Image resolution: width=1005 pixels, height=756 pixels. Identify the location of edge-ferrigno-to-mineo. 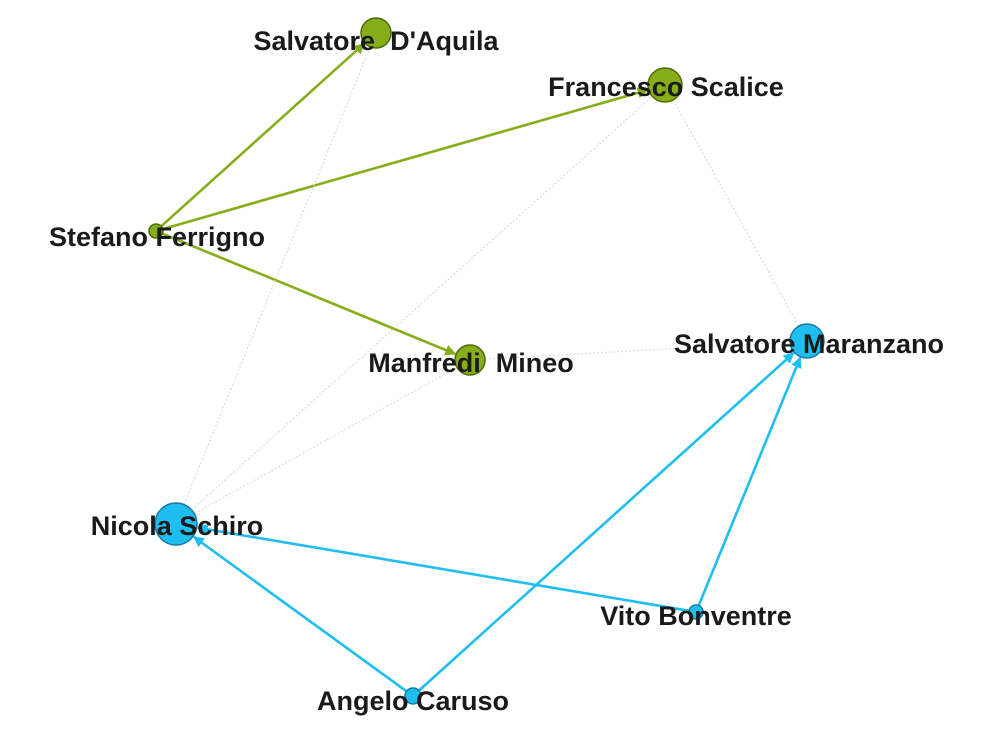
(309, 294).